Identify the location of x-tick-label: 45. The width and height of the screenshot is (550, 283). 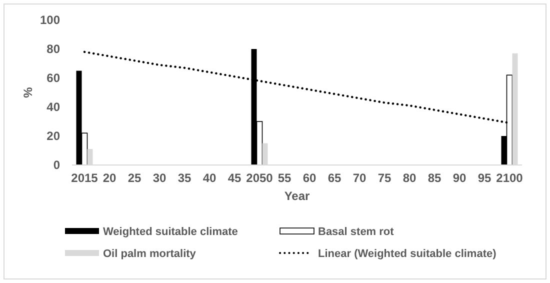
(235, 178).